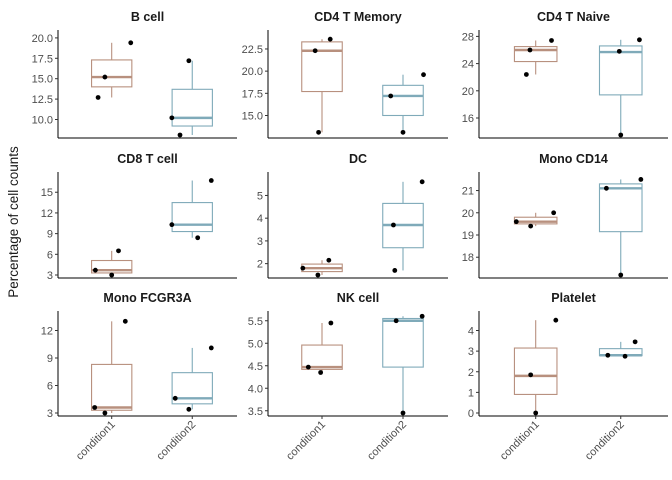 The image size is (672, 480). Describe the element at coordinates (468, 65) in the screenshot. I see `y-tick-label: 24` at that location.